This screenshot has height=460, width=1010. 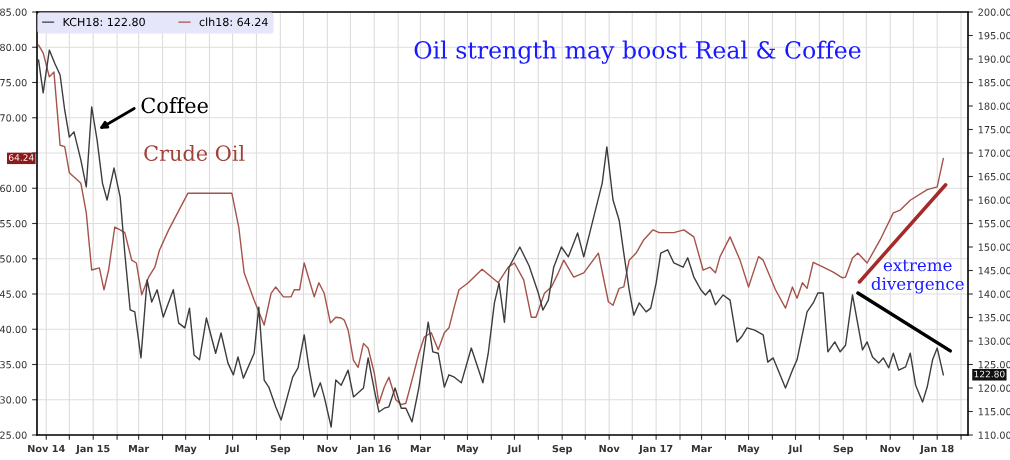 What do you see at coordinates (92, 450) in the screenshot?
I see `x-tick-label: Jan 15` at bounding box center [92, 450].